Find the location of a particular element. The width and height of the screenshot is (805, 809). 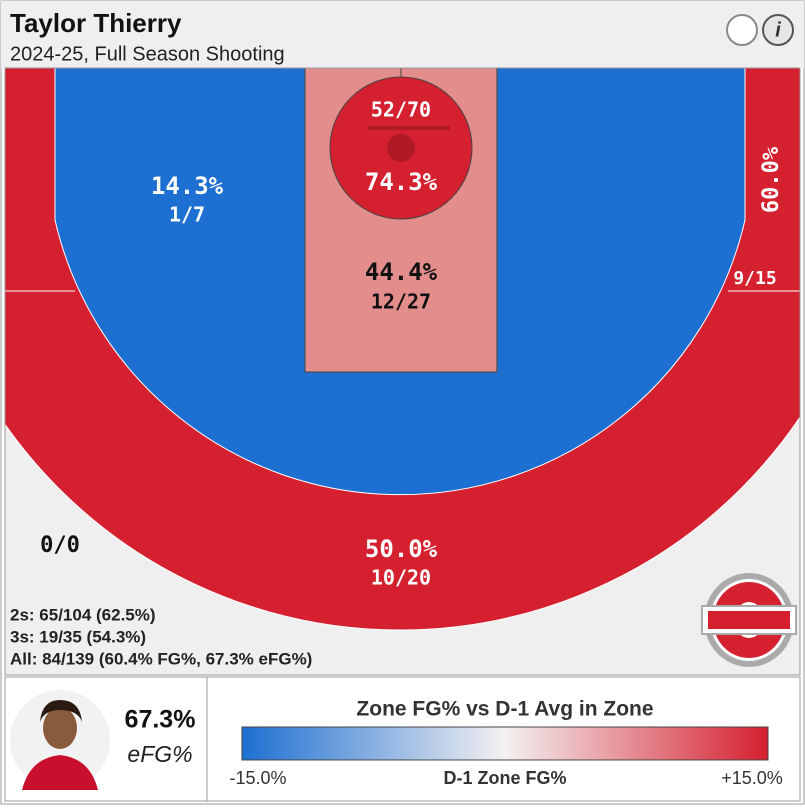

toggle-button is located at coordinates (742, 30).